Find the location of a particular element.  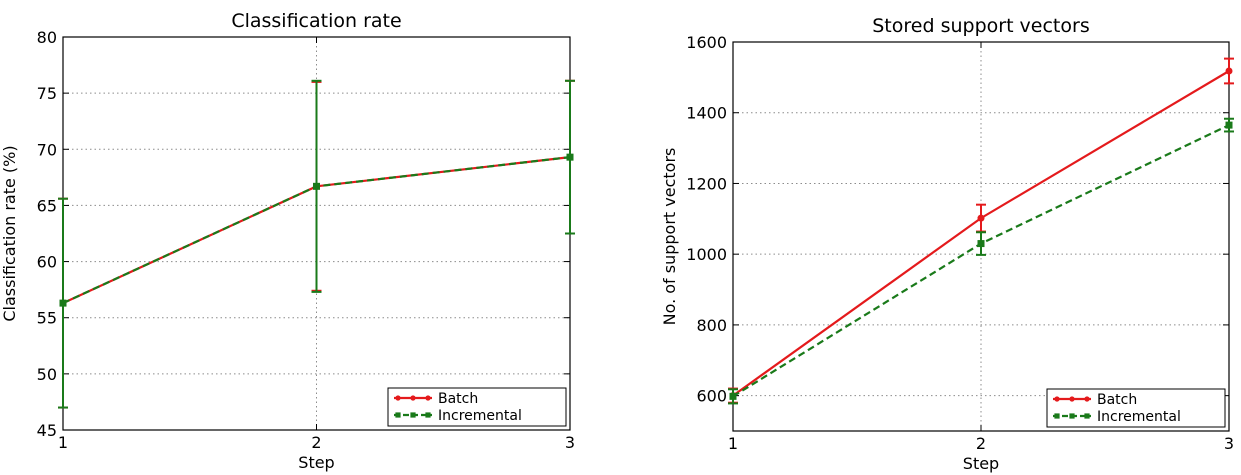

y-tick-label: 70 is located at coordinates (47, 149).